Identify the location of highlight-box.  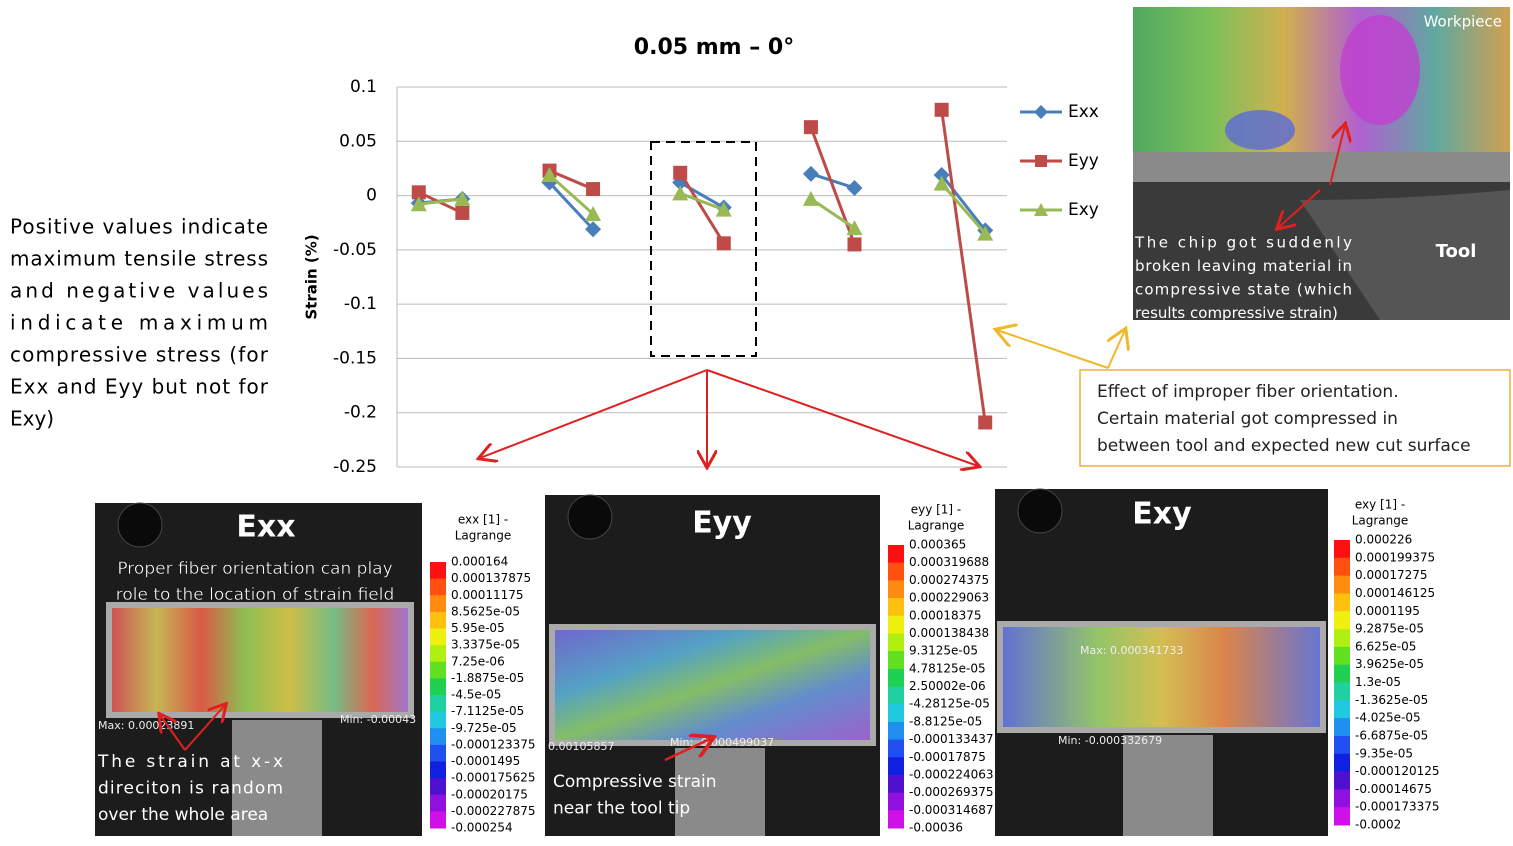
(703, 249).